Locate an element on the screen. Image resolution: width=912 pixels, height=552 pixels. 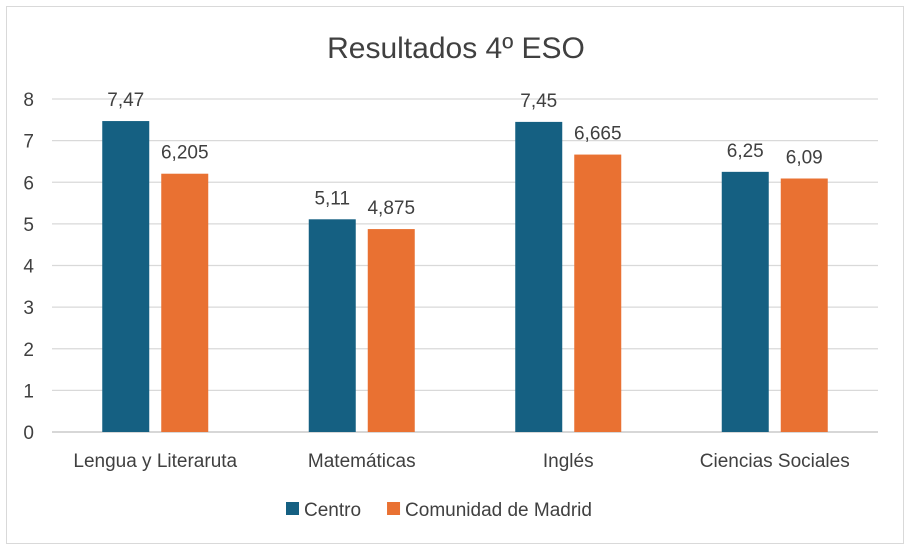
y-tick-label: 7 is located at coordinates (28, 142).